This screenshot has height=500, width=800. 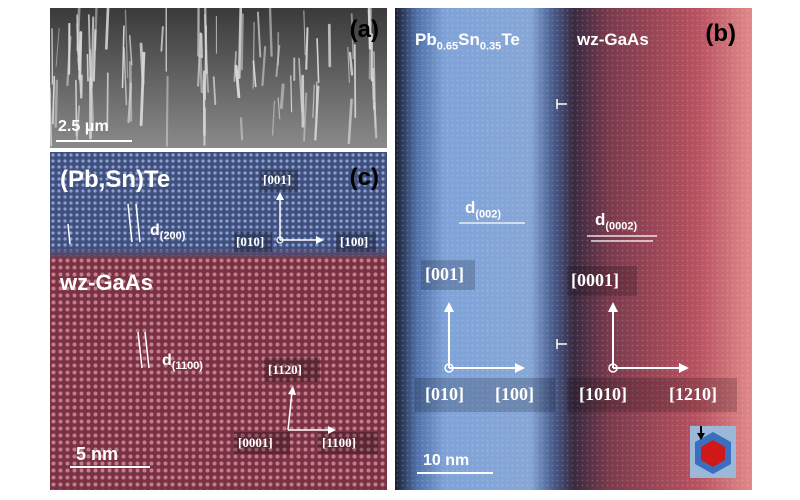 What do you see at coordinates (514, 394) in the screenshot?
I see `panel-b-left-horizontal-axis: [100]` at bounding box center [514, 394].